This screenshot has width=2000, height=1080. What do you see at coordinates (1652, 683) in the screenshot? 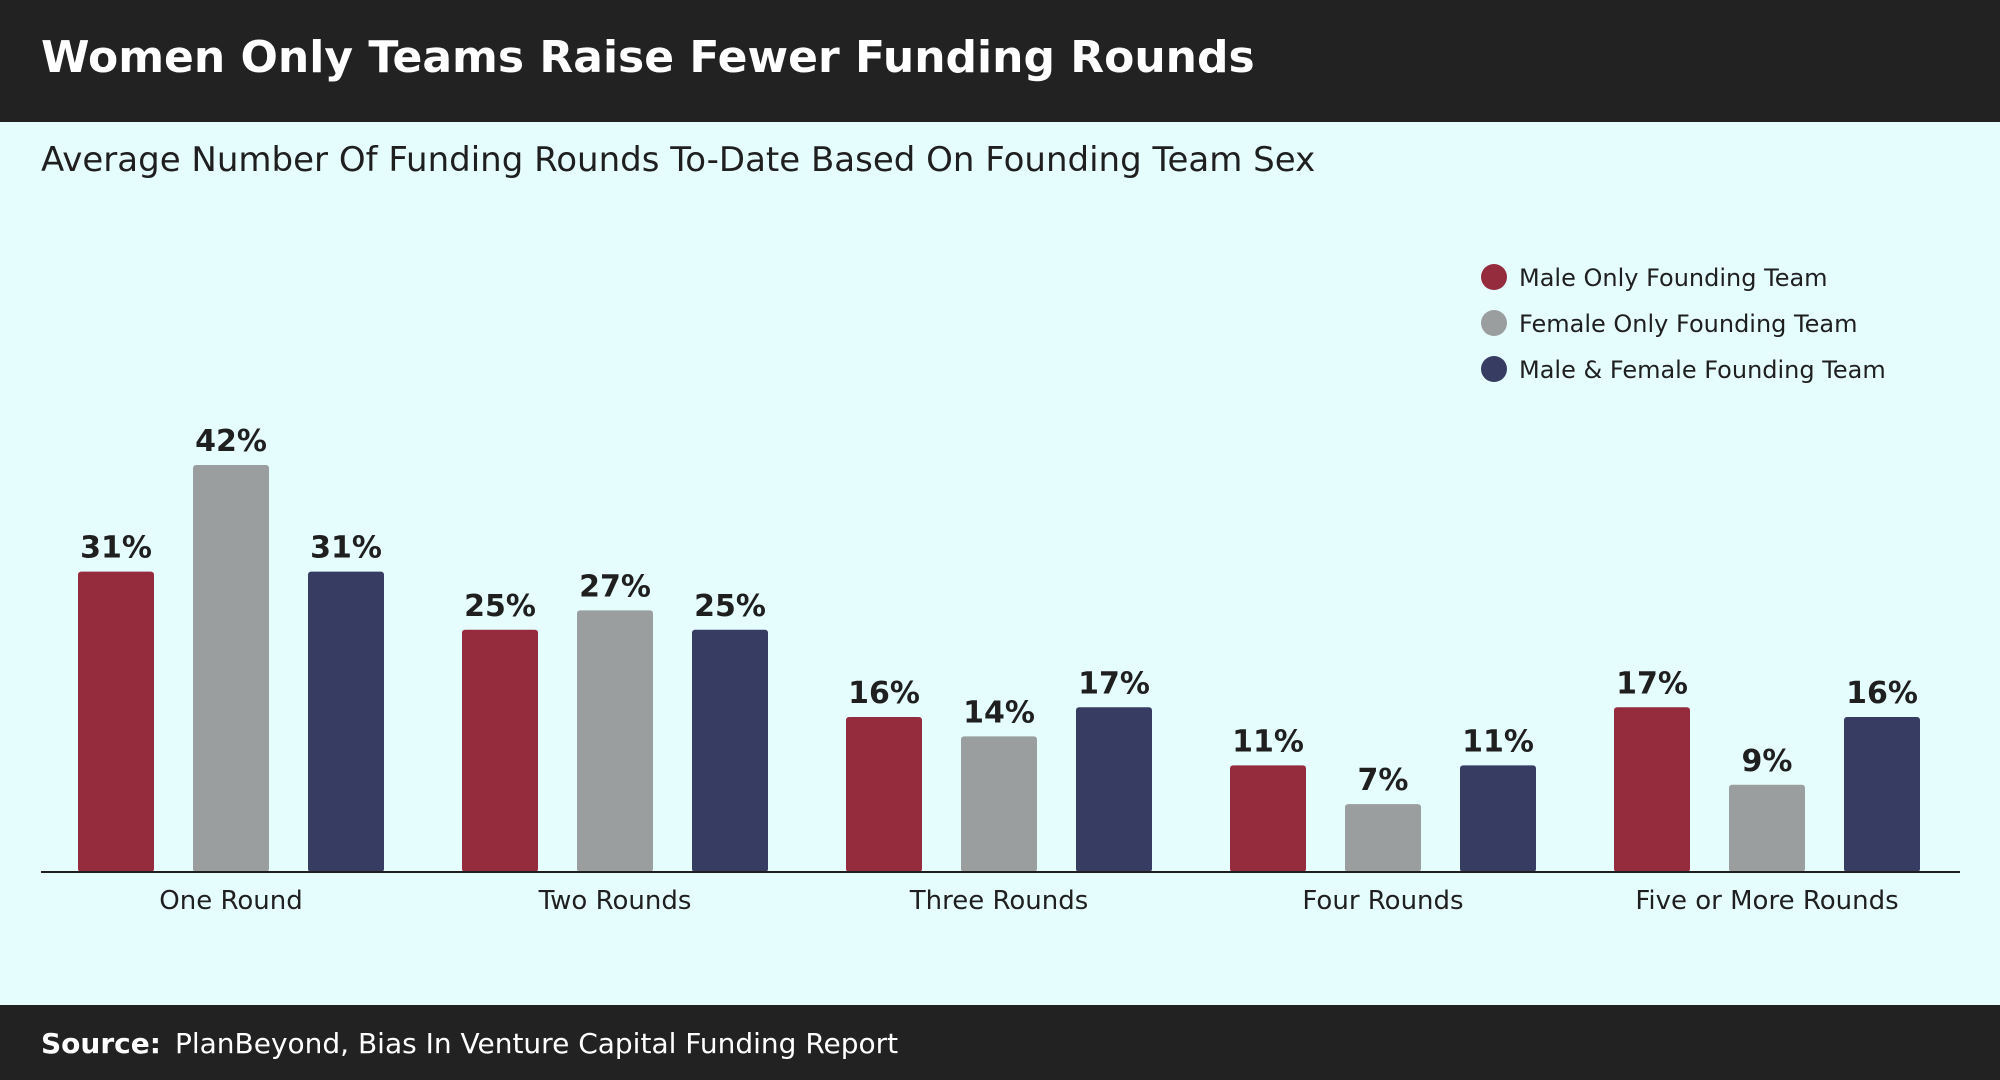
I see `value-label-4-0: 17%` at bounding box center [1652, 683].